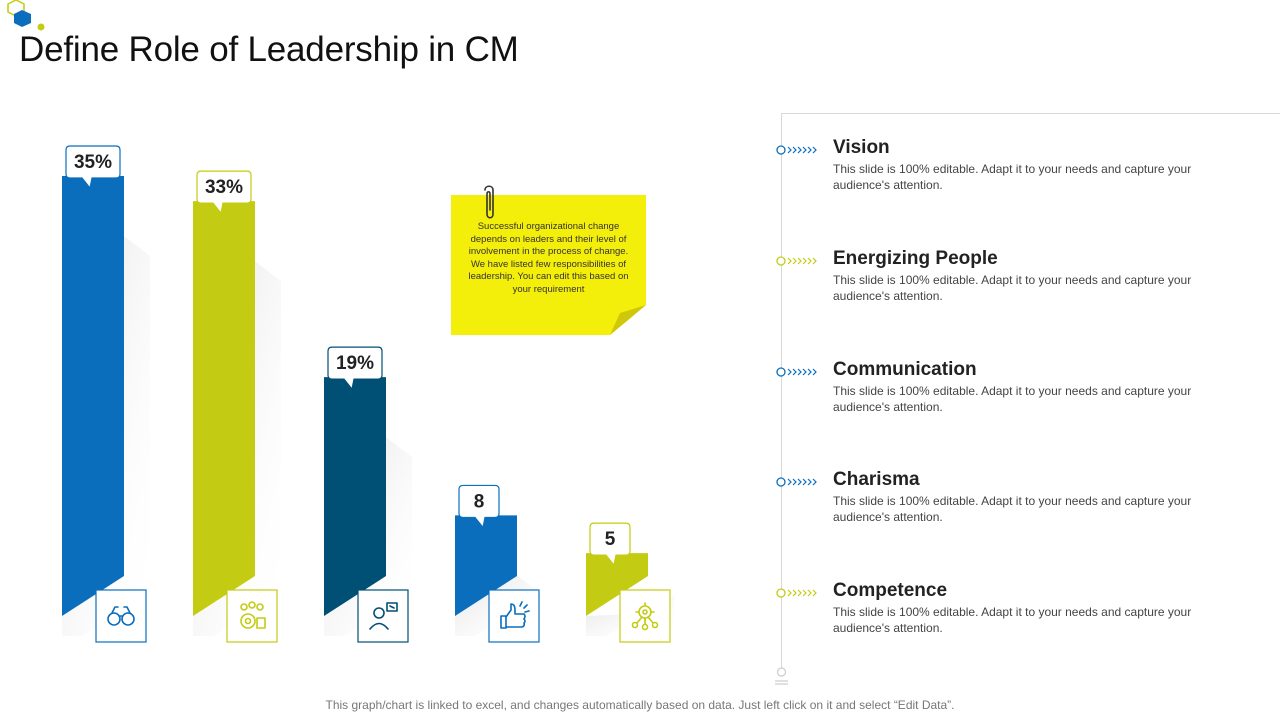 Image resolution: width=1280 pixels, height=720 pixels. I want to click on paperclip-icon, so click(489, 202).